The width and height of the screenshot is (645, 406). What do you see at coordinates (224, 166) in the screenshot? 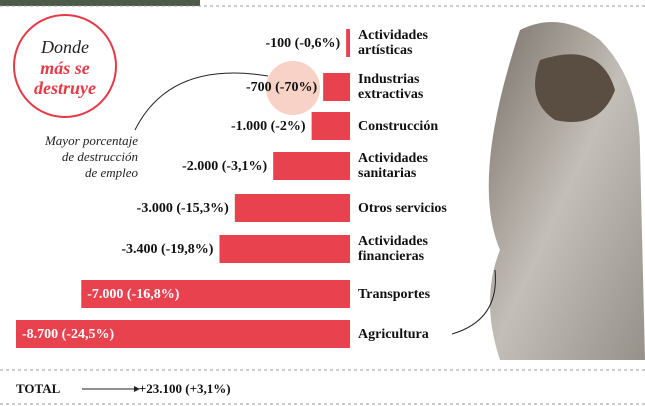
I see `value-label: -2.000 (-3,1%)` at bounding box center [224, 166].